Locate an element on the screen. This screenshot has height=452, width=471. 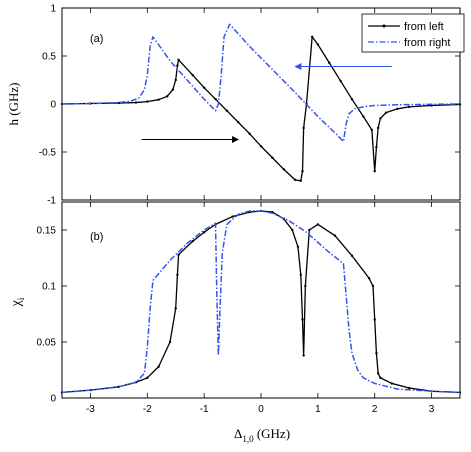
legend-marker-from-left is located at coordinates (384, 26).